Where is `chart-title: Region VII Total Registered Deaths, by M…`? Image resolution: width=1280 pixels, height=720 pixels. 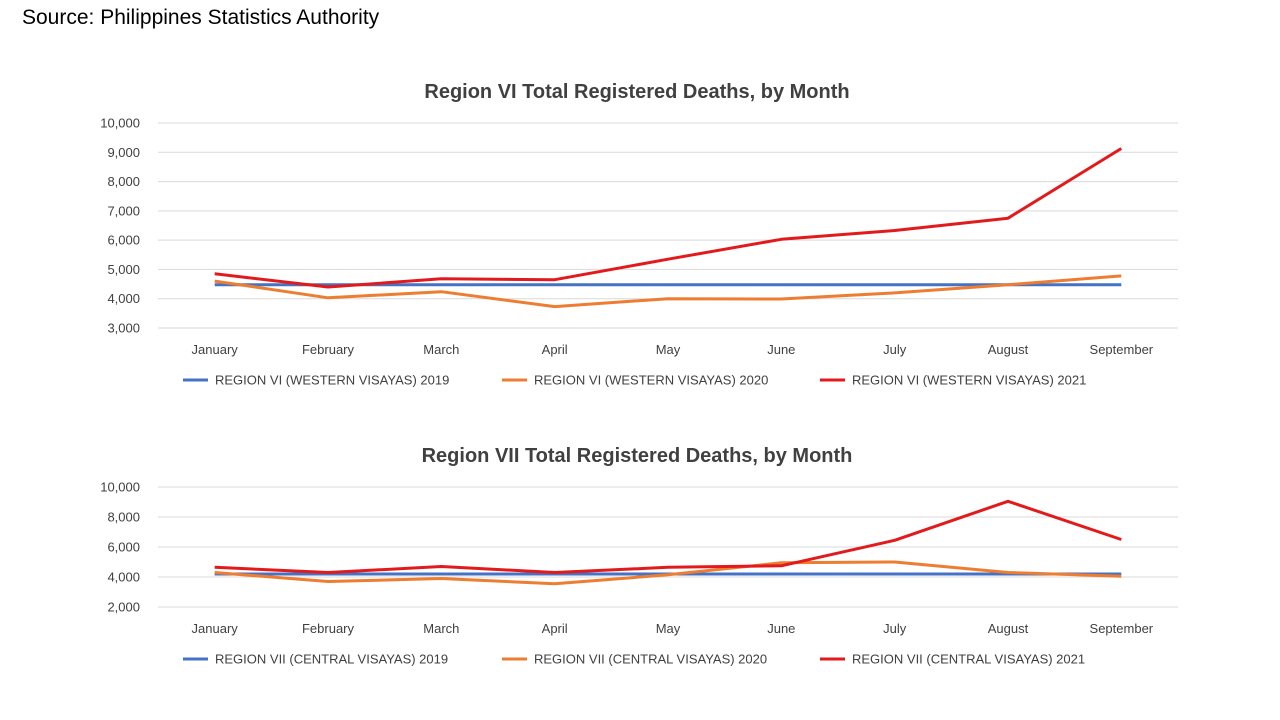
chart-title: Region VII Total Registered Deaths, by M… is located at coordinates (637, 456).